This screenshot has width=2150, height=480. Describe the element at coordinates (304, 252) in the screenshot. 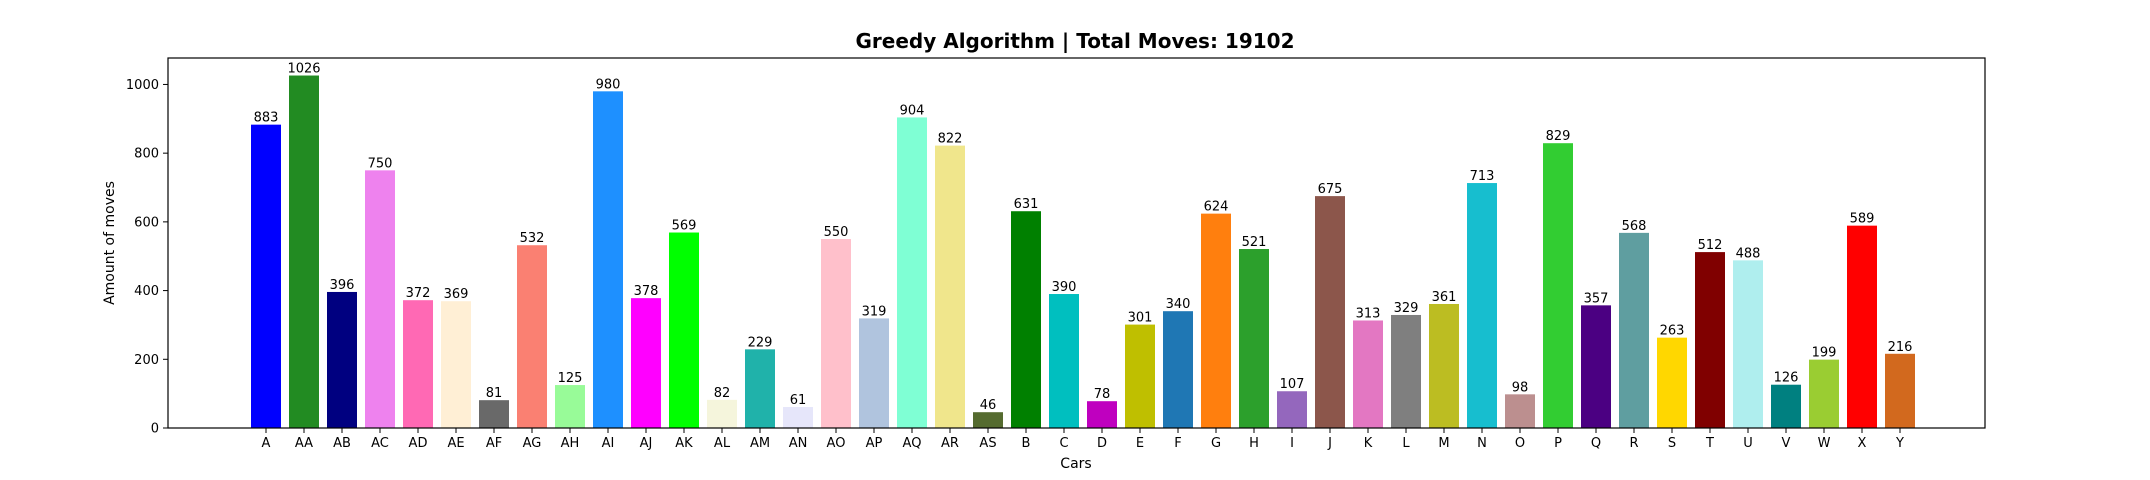

I see `bar-aa` at that location.